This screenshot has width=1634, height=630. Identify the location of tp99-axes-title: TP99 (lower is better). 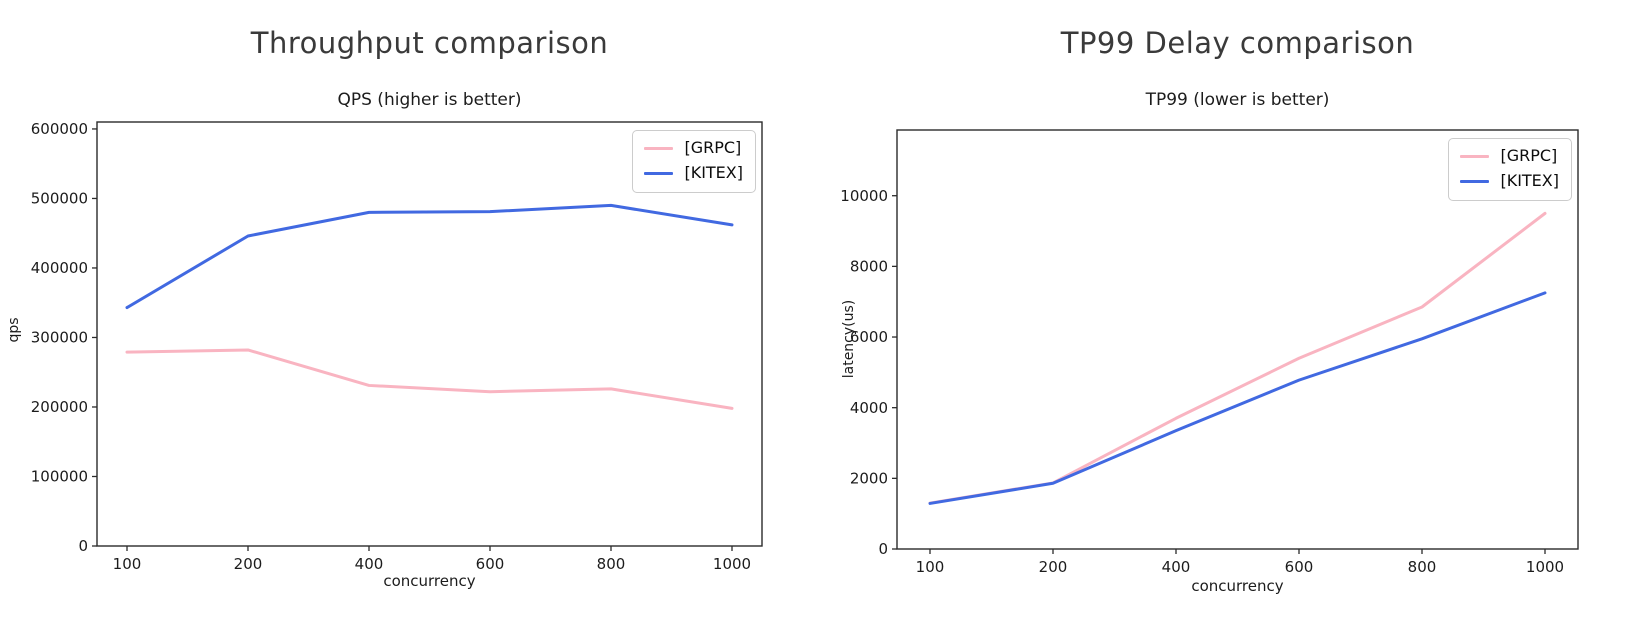
(1237, 100).